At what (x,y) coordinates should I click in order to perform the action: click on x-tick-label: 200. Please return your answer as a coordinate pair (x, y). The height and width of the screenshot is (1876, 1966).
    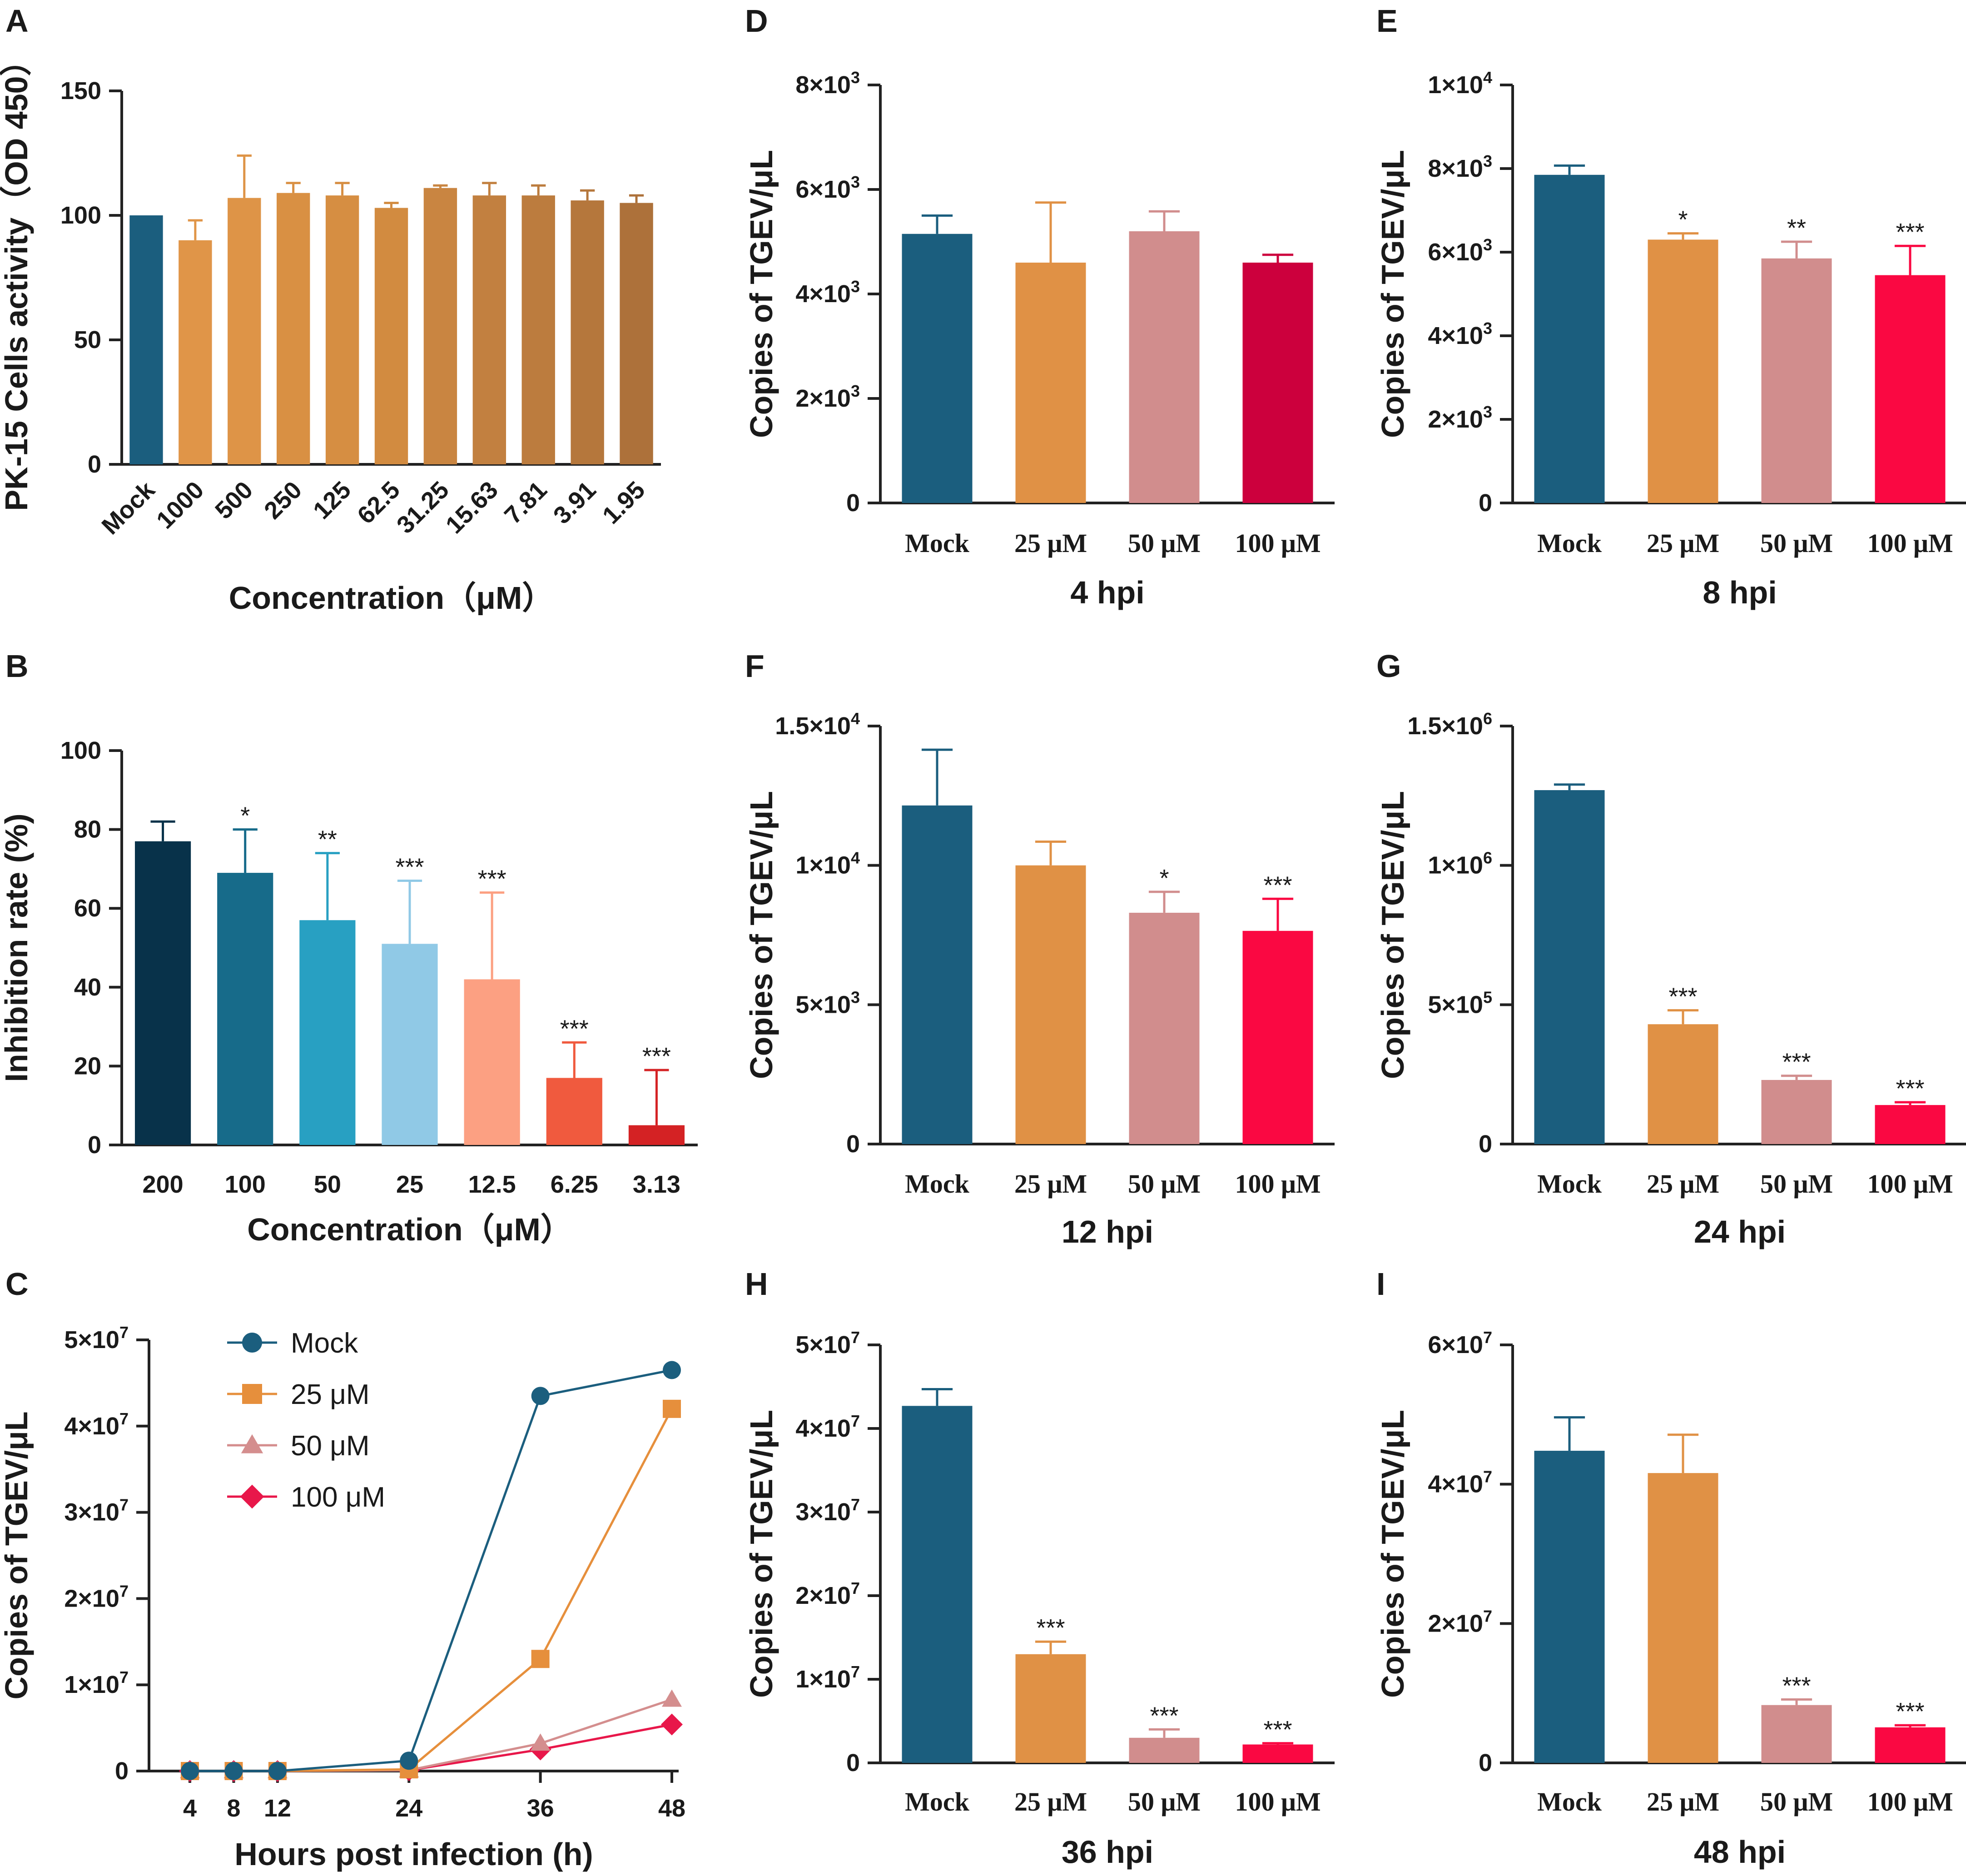
    Looking at the image, I should click on (163, 1184).